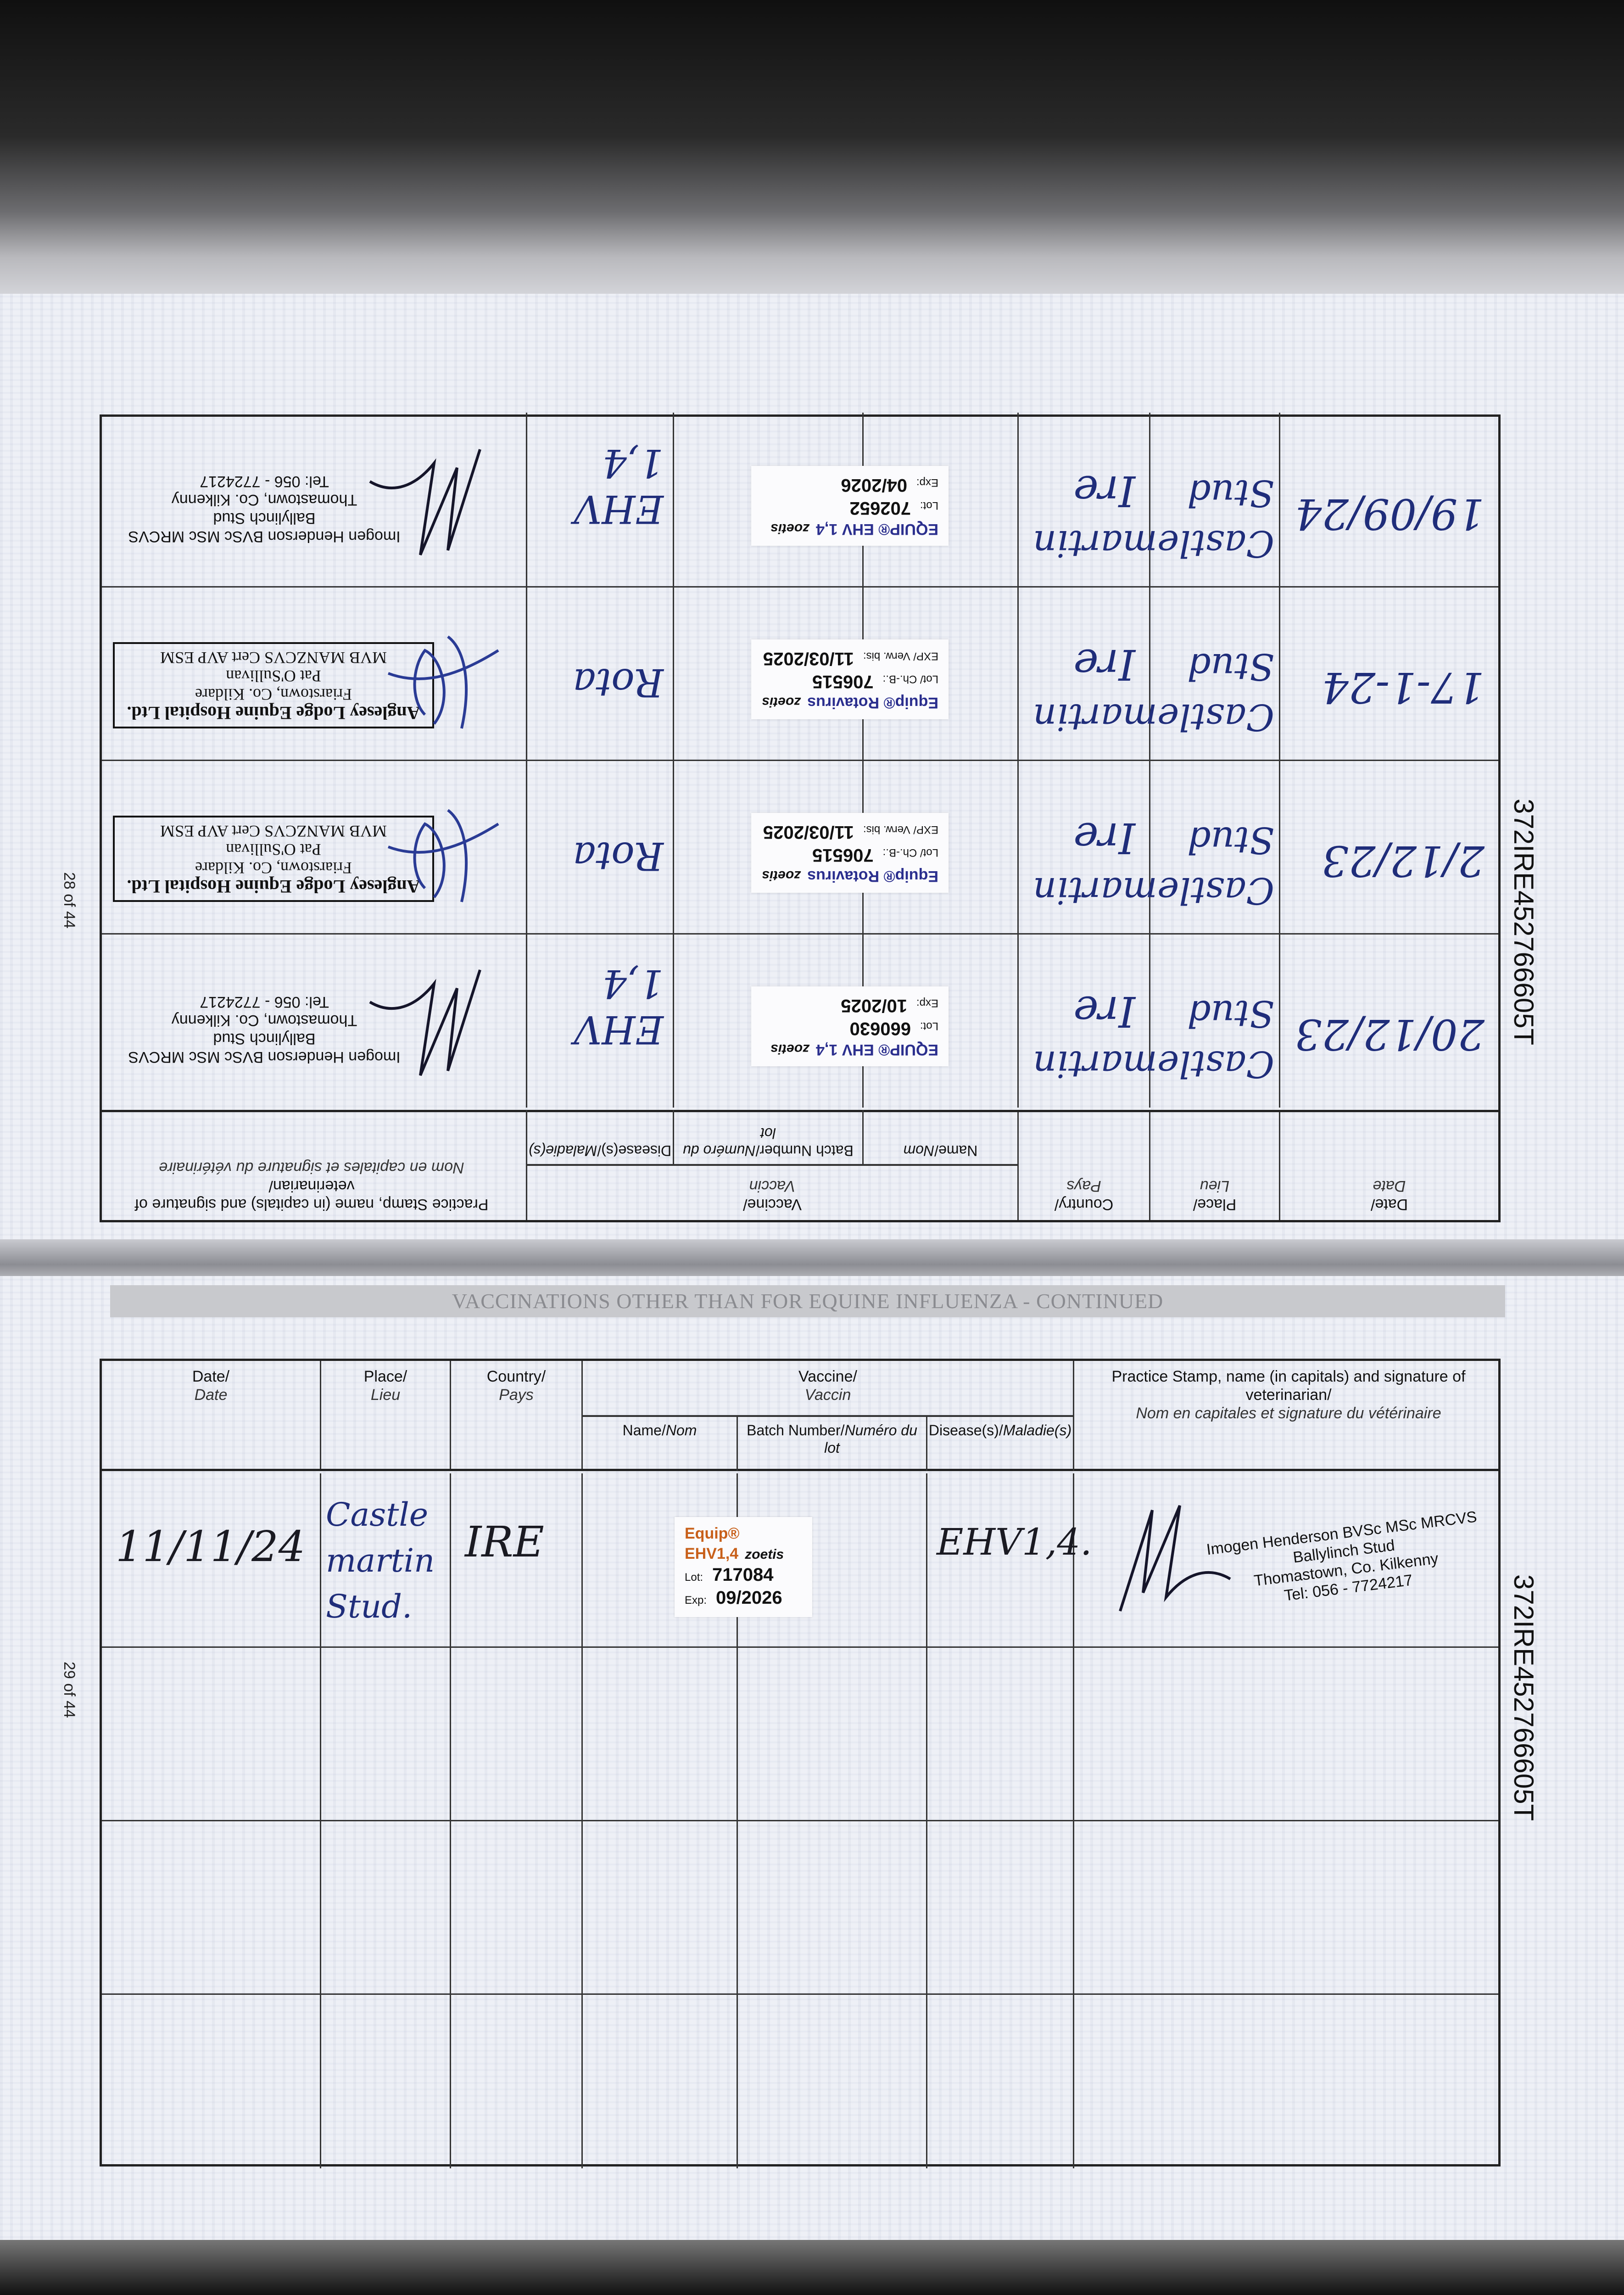 This screenshot has width=1624, height=2295. Describe the element at coordinates (812, 151) in the screenshot. I see `scanner-background-top` at that location.